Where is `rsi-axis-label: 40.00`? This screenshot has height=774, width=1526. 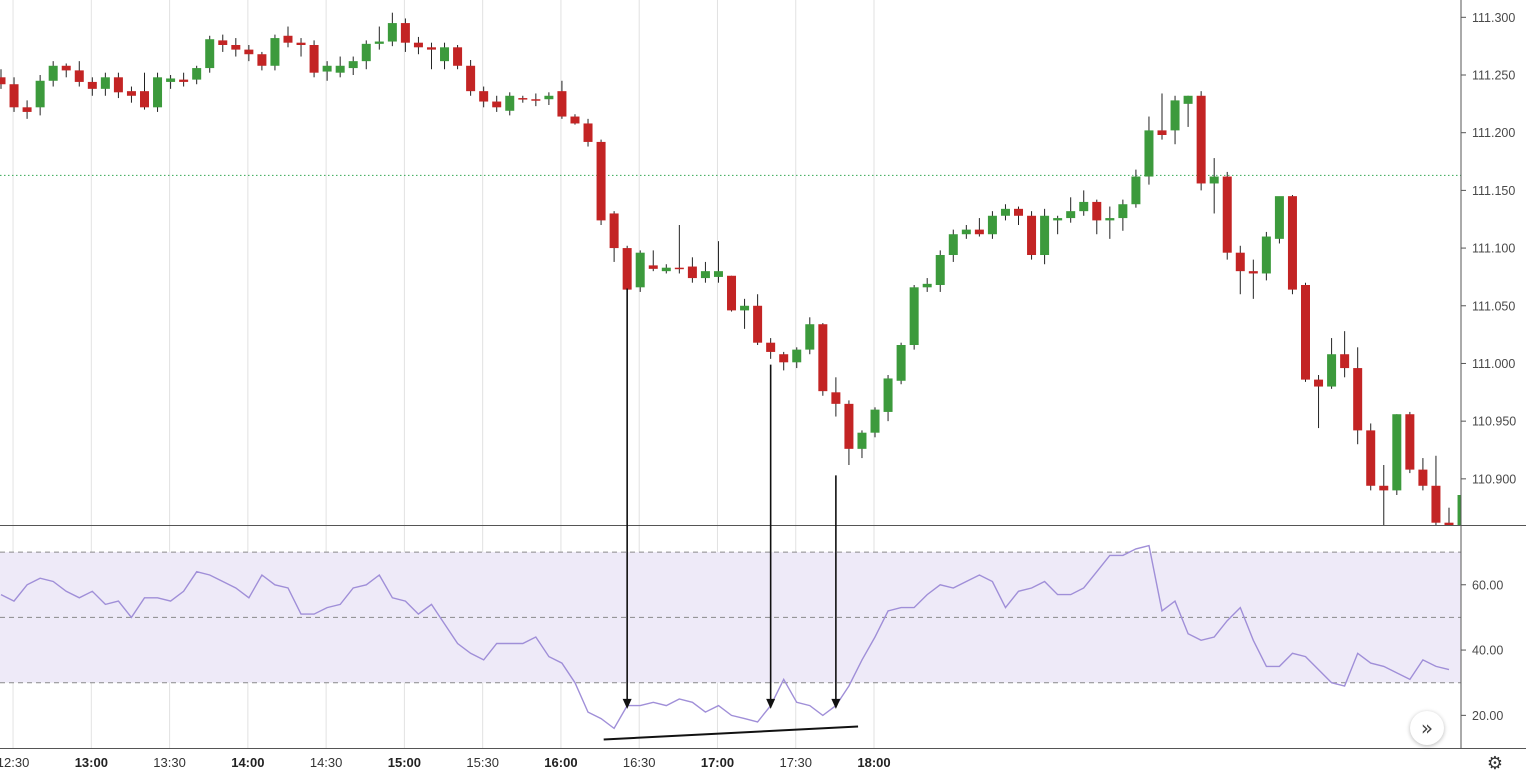 rsi-axis-label: 40.00 is located at coordinates (1487, 651).